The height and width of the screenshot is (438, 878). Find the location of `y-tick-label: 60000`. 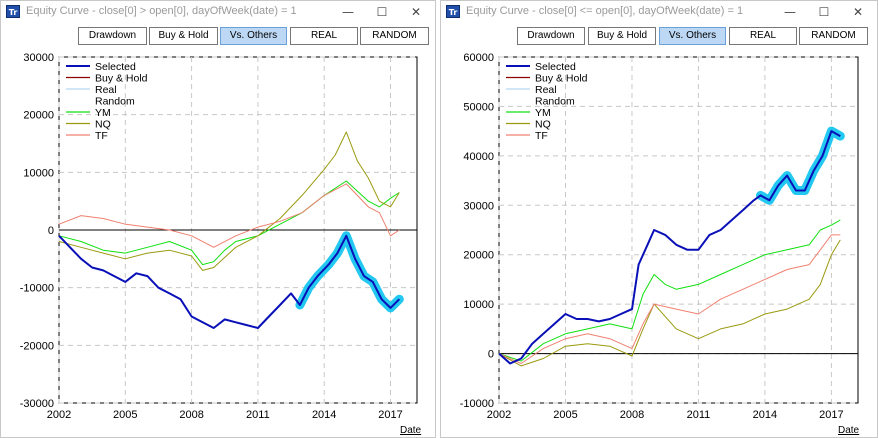

y-tick-label: 60000 is located at coordinates (478, 58).